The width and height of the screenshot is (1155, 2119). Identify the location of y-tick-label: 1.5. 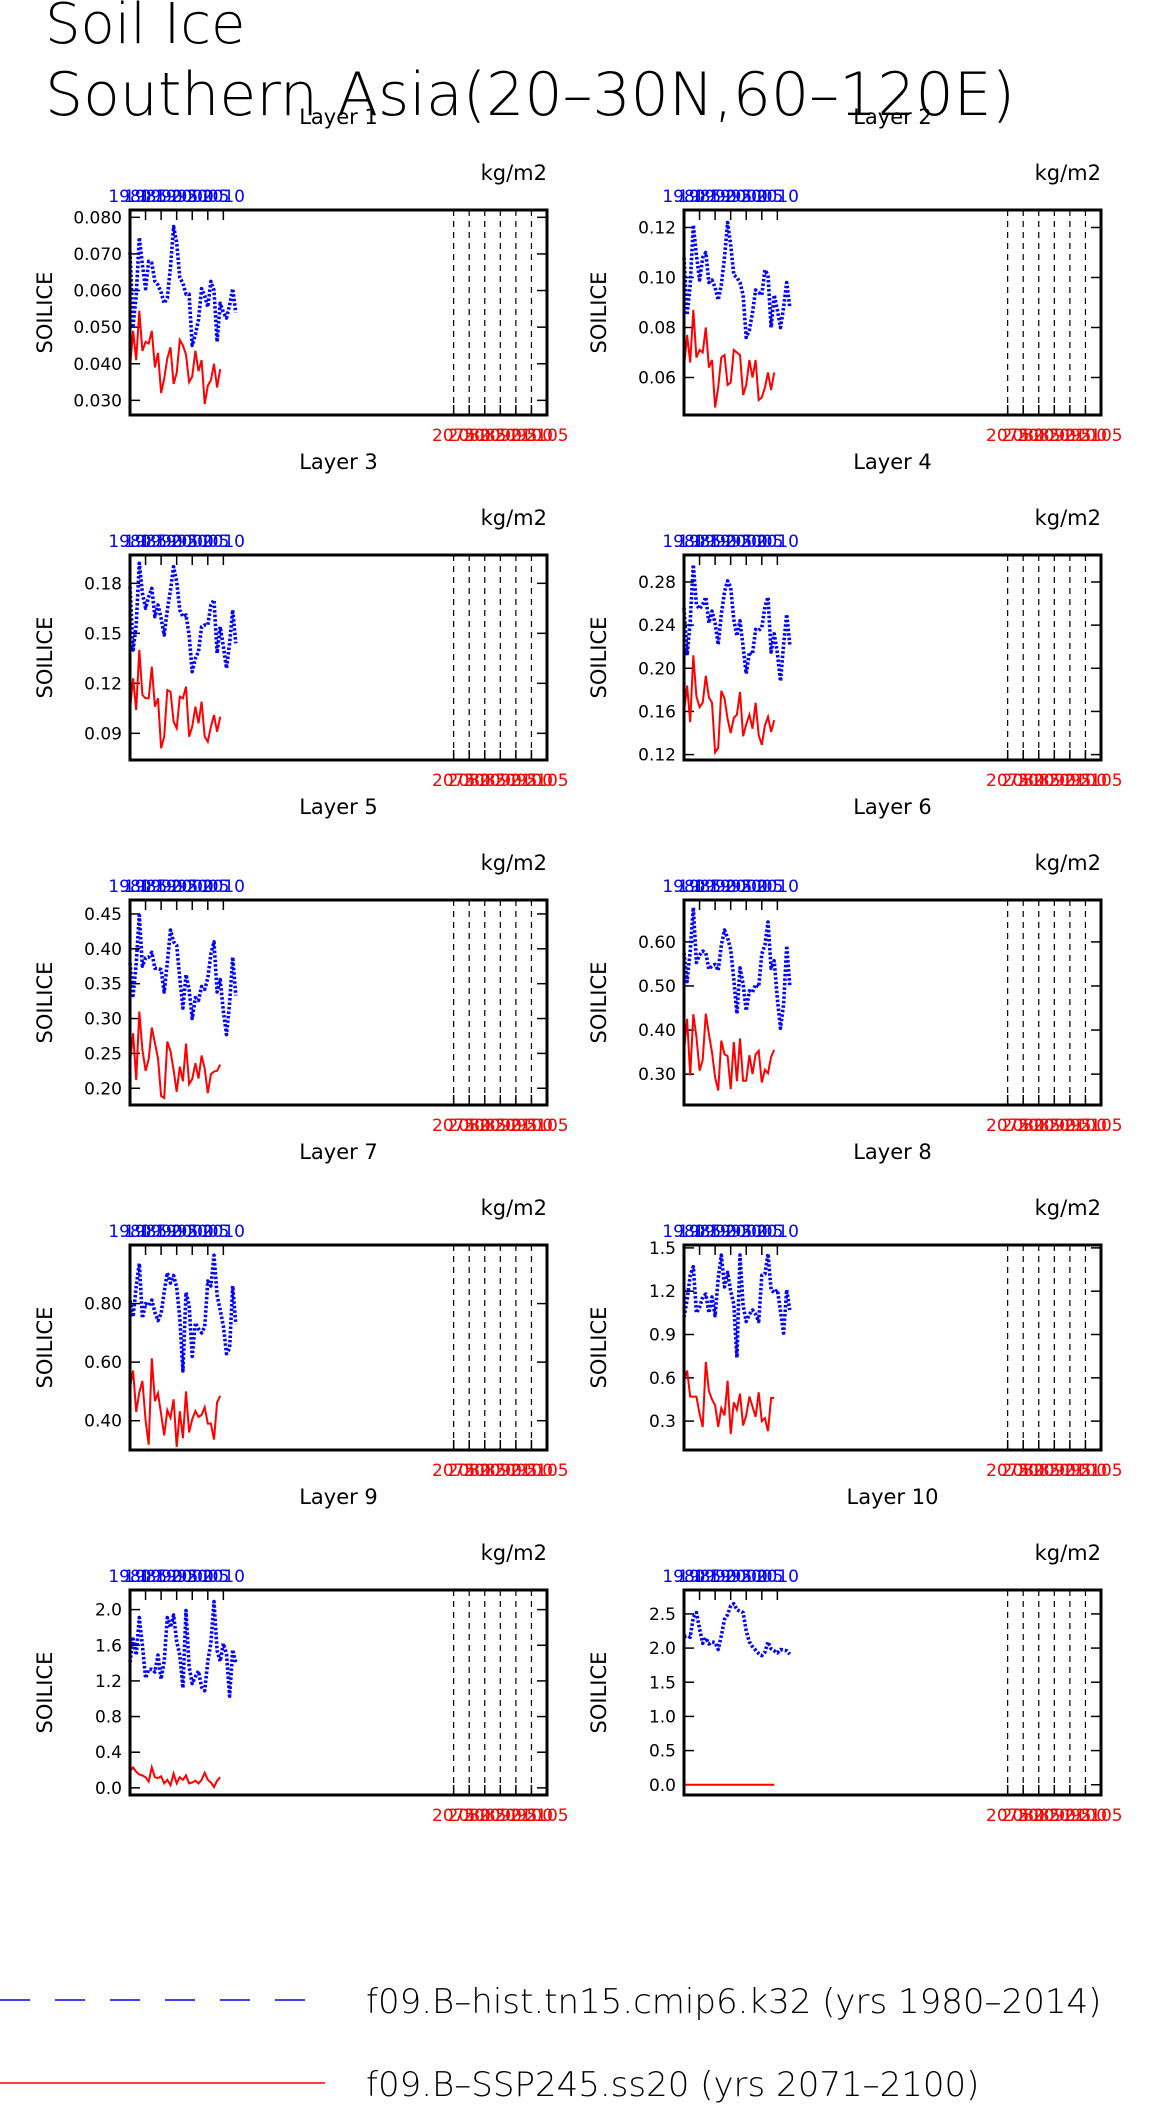
(662, 1683).